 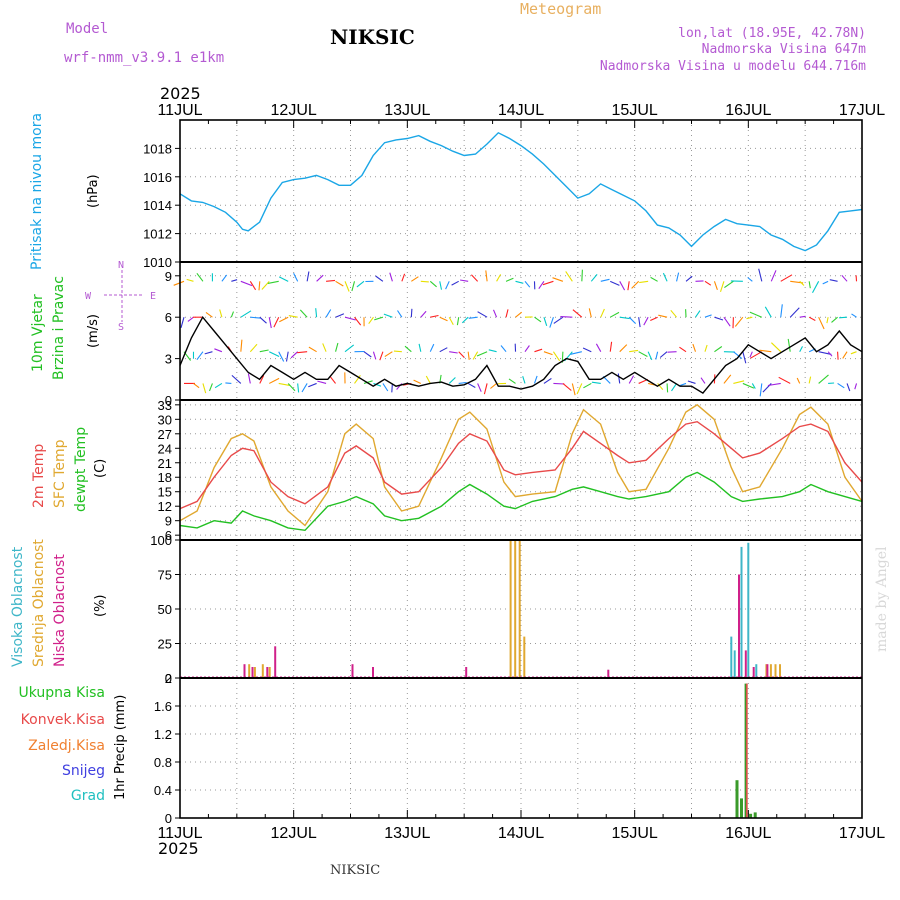 I want to click on y-tick-label: 21, so click(x=165, y=463).